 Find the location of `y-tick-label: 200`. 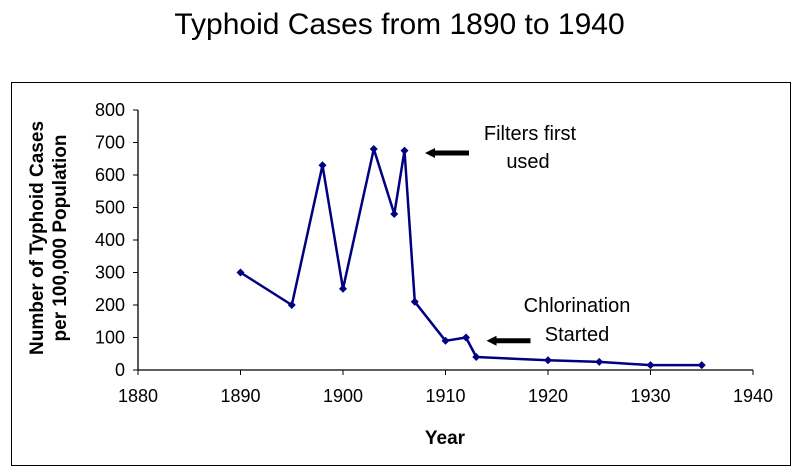

y-tick-label: 200 is located at coordinates (110, 305).